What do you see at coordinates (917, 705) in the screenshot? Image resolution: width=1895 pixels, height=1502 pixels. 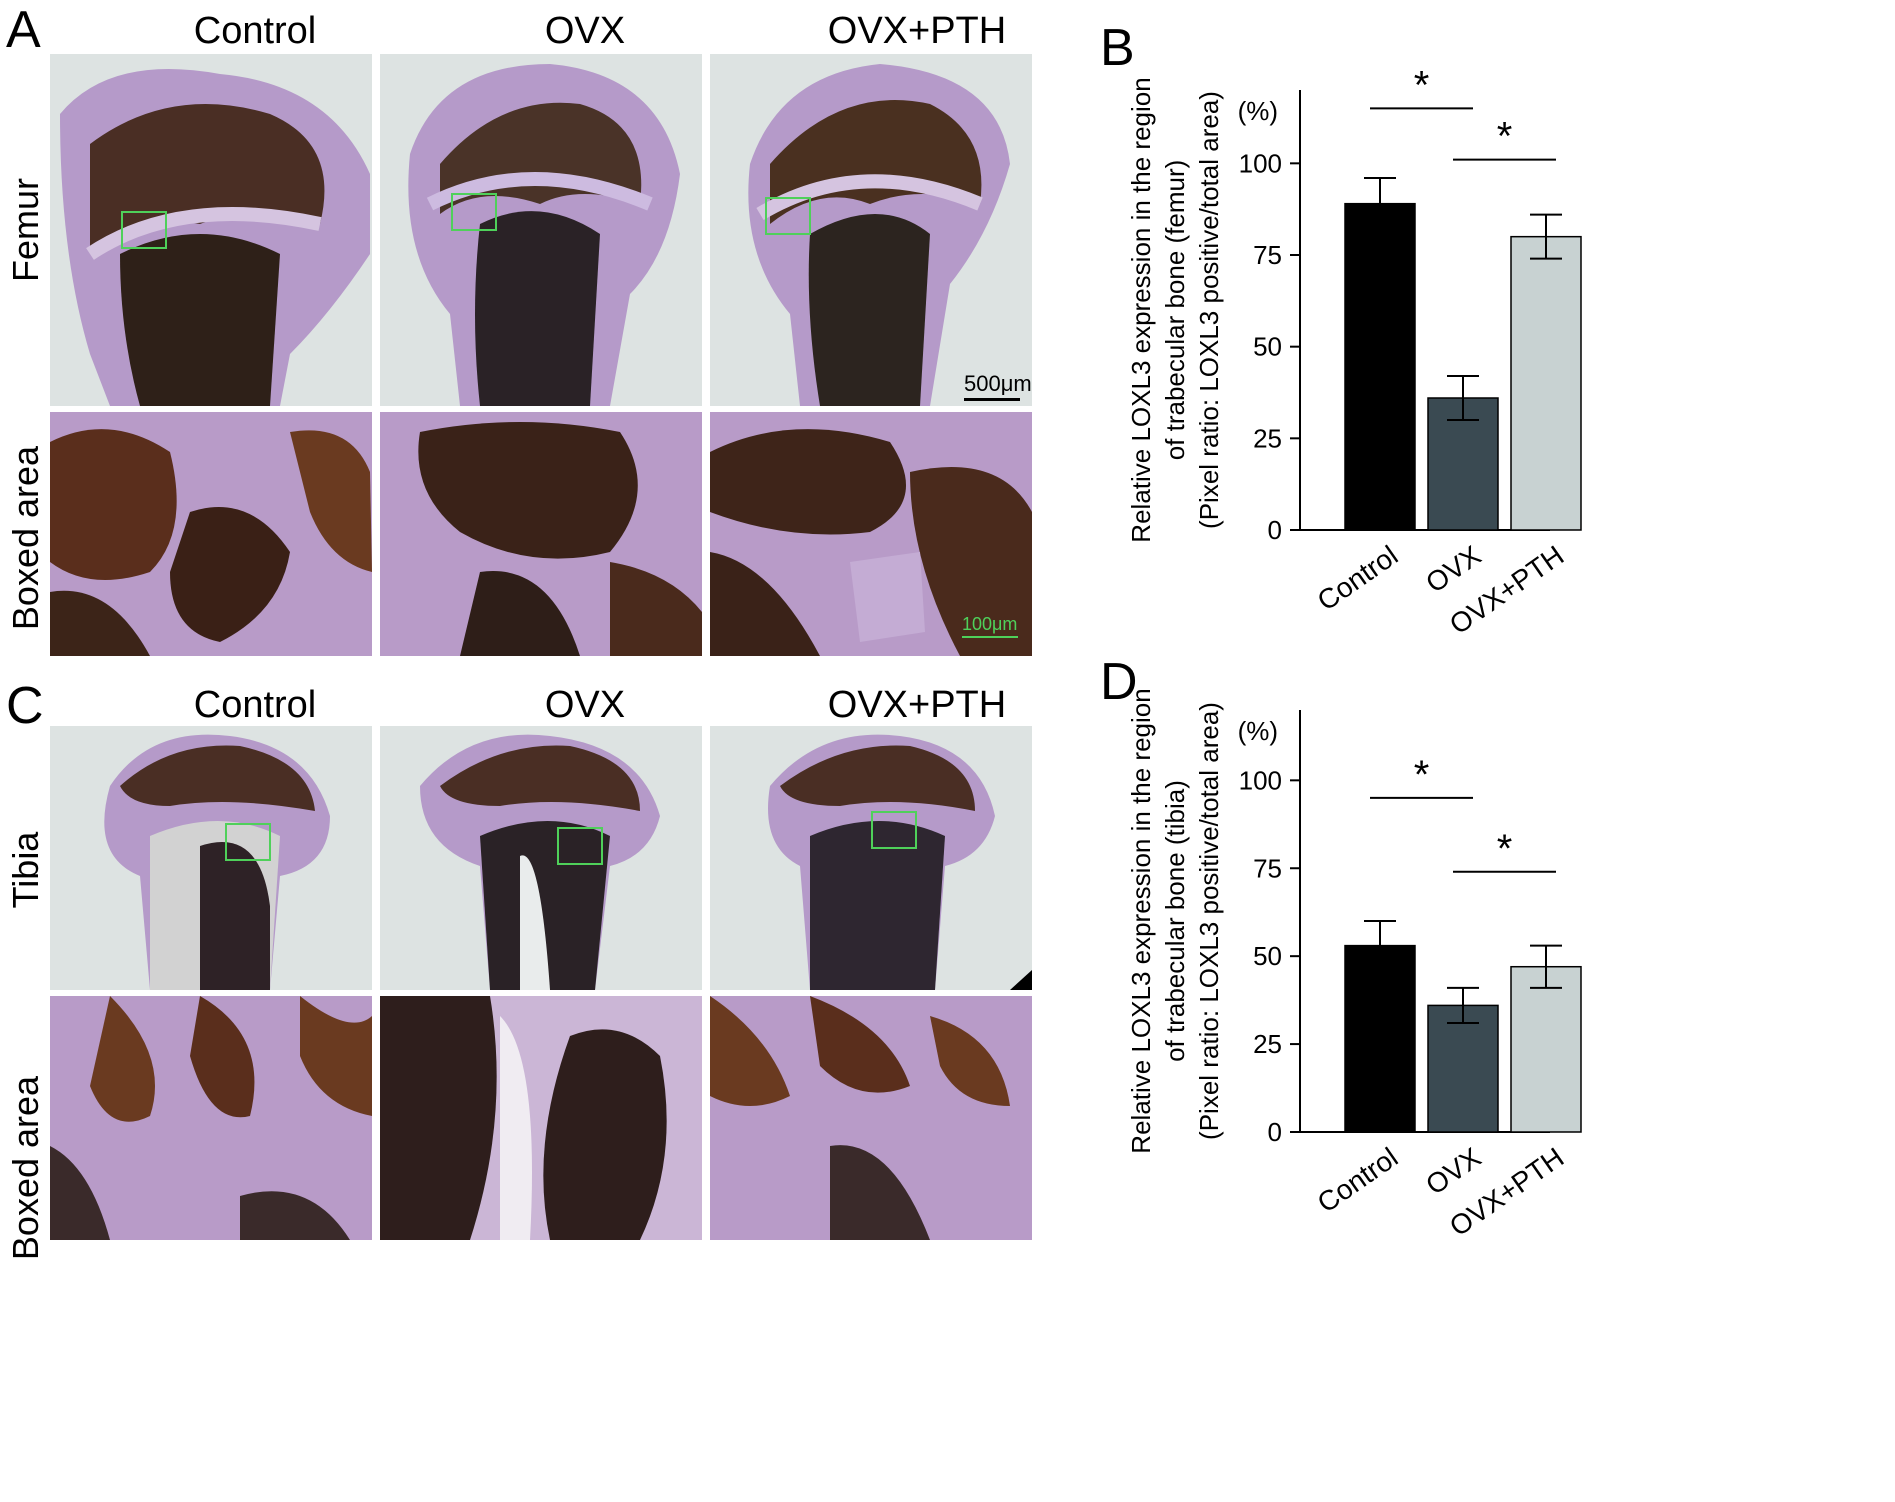 I see `column-title-ovx-pth-tibia: OVX+PTH` at bounding box center [917, 705].